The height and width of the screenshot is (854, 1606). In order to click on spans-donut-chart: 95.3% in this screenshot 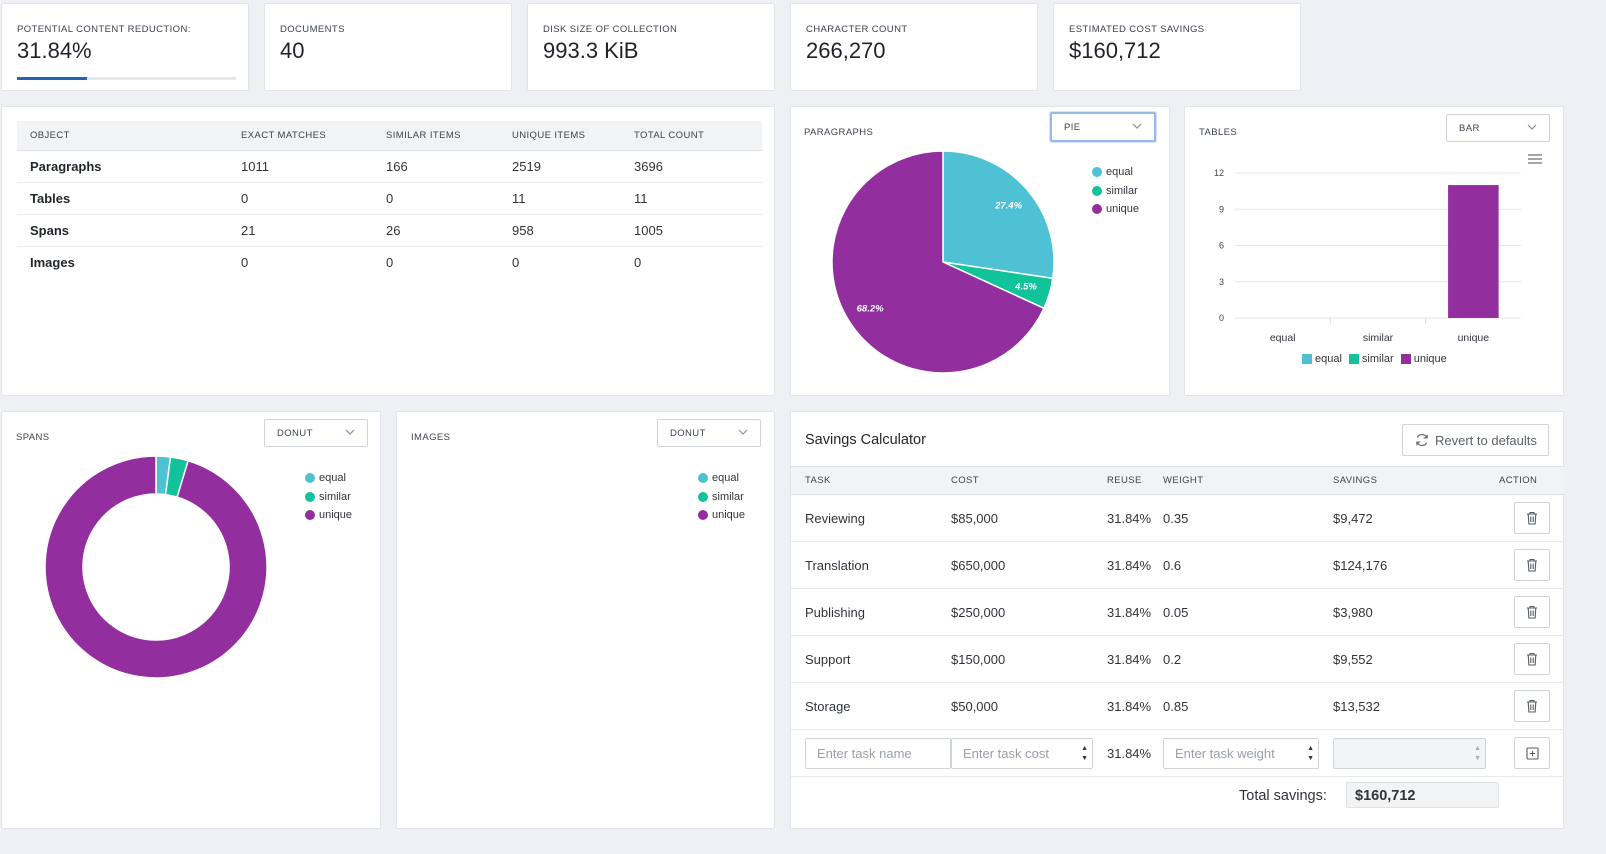, I will do `click(156, 573)`.